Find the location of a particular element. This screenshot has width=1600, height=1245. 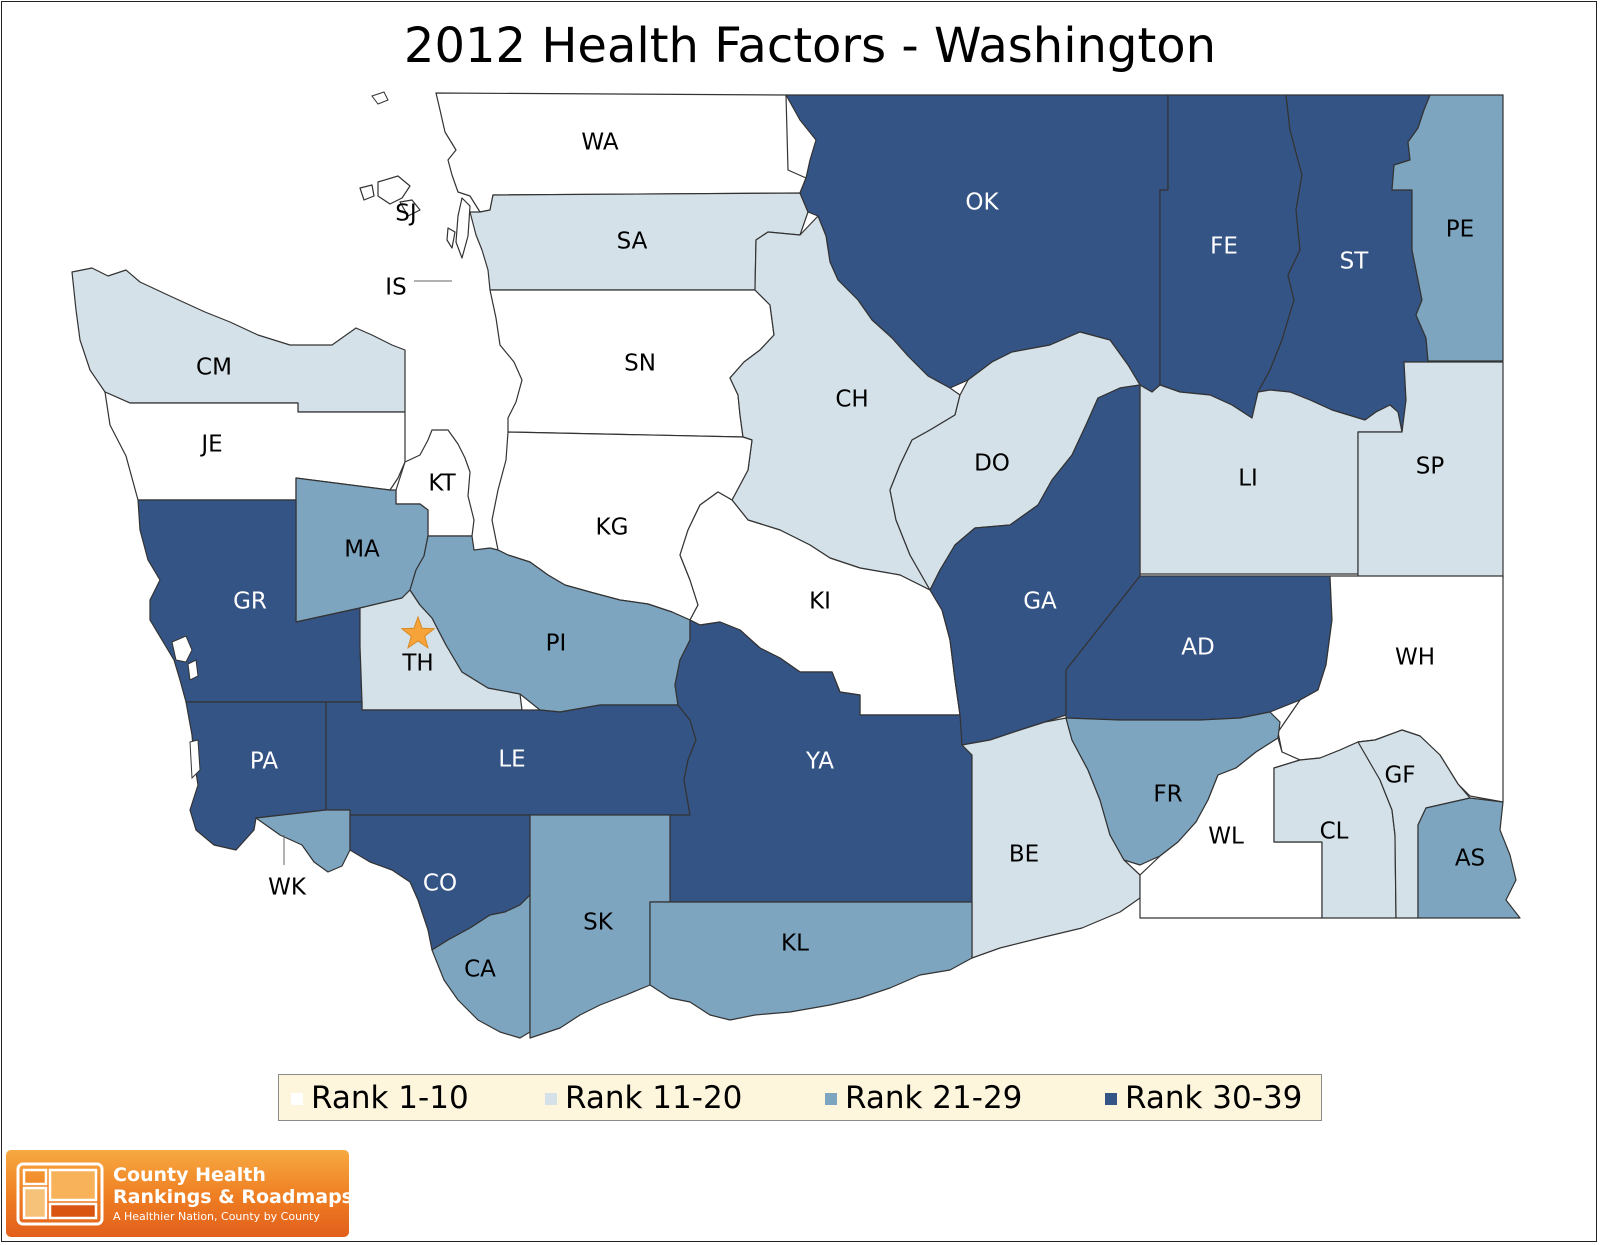

legend-label: Rank 11-20 is located at coordinates (654, 1098).